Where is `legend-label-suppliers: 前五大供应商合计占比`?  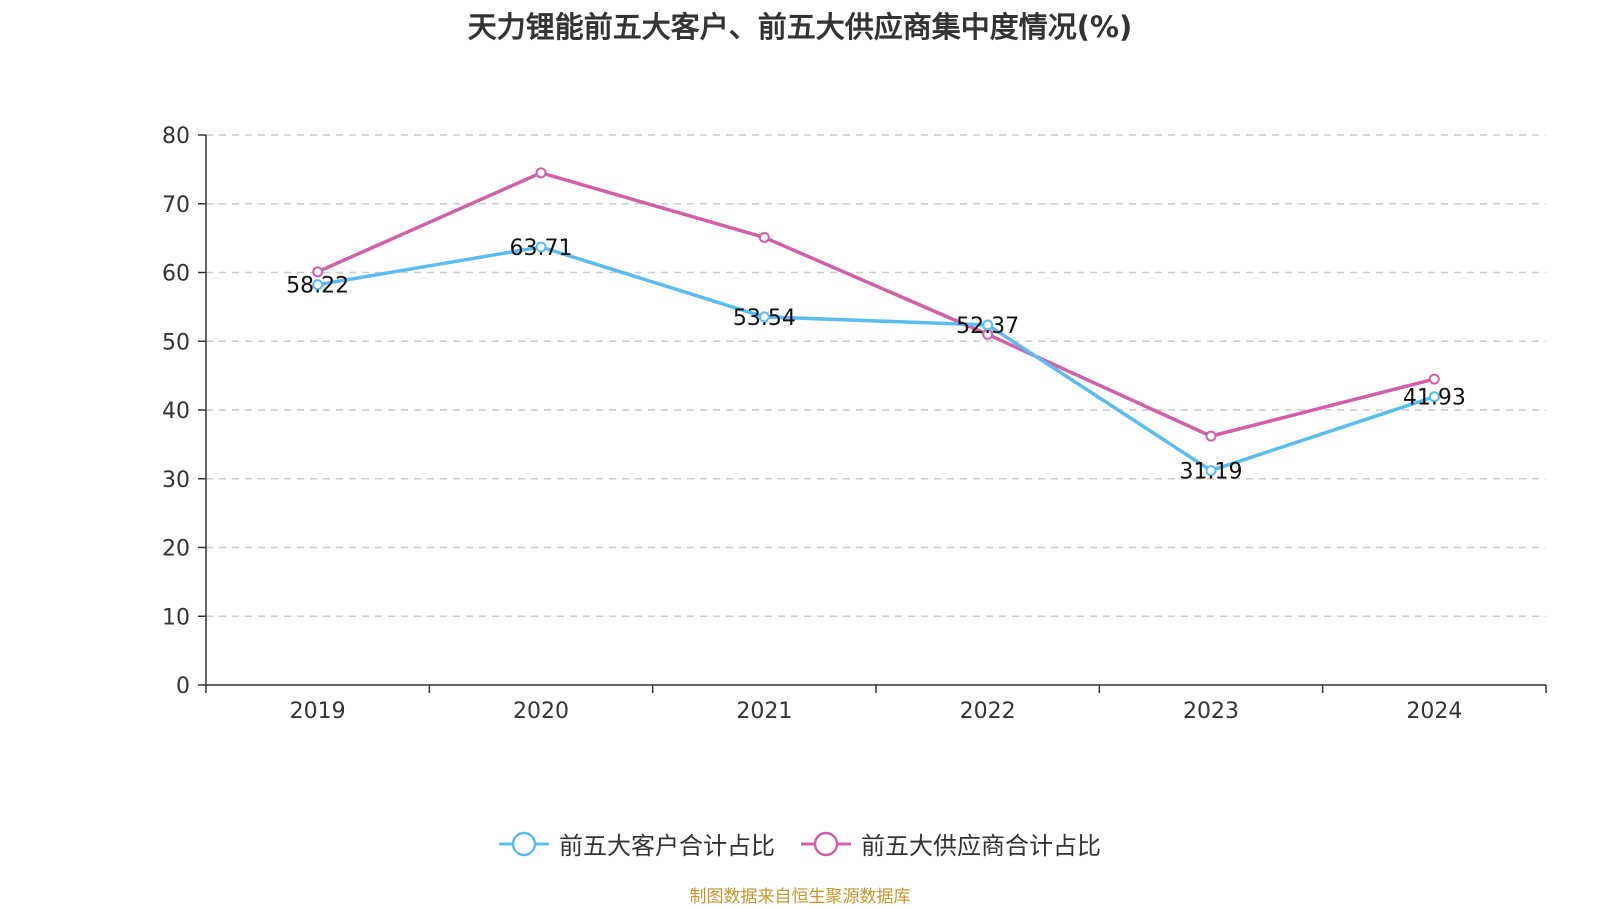 legend-label-suppliers: 前五大供应商合计占比 is located at coordinates (981, 846).